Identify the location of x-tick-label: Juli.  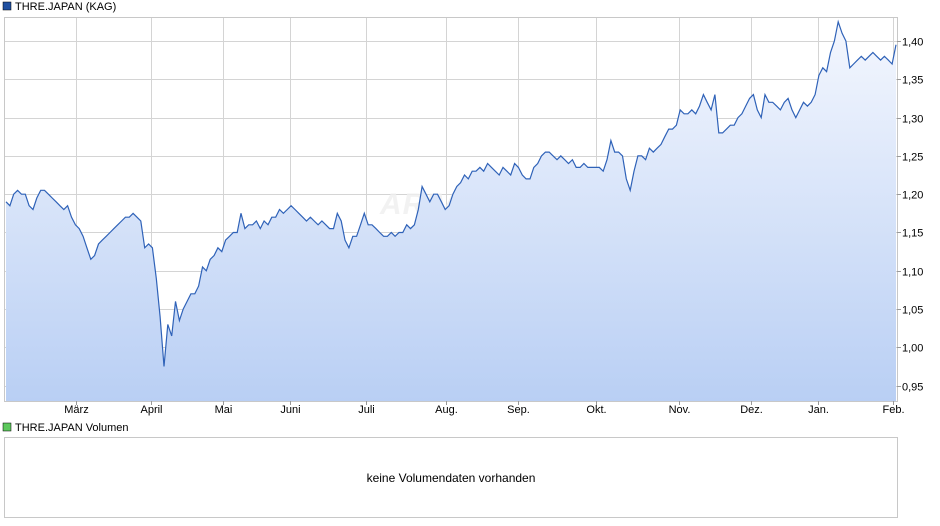
(366, 410).